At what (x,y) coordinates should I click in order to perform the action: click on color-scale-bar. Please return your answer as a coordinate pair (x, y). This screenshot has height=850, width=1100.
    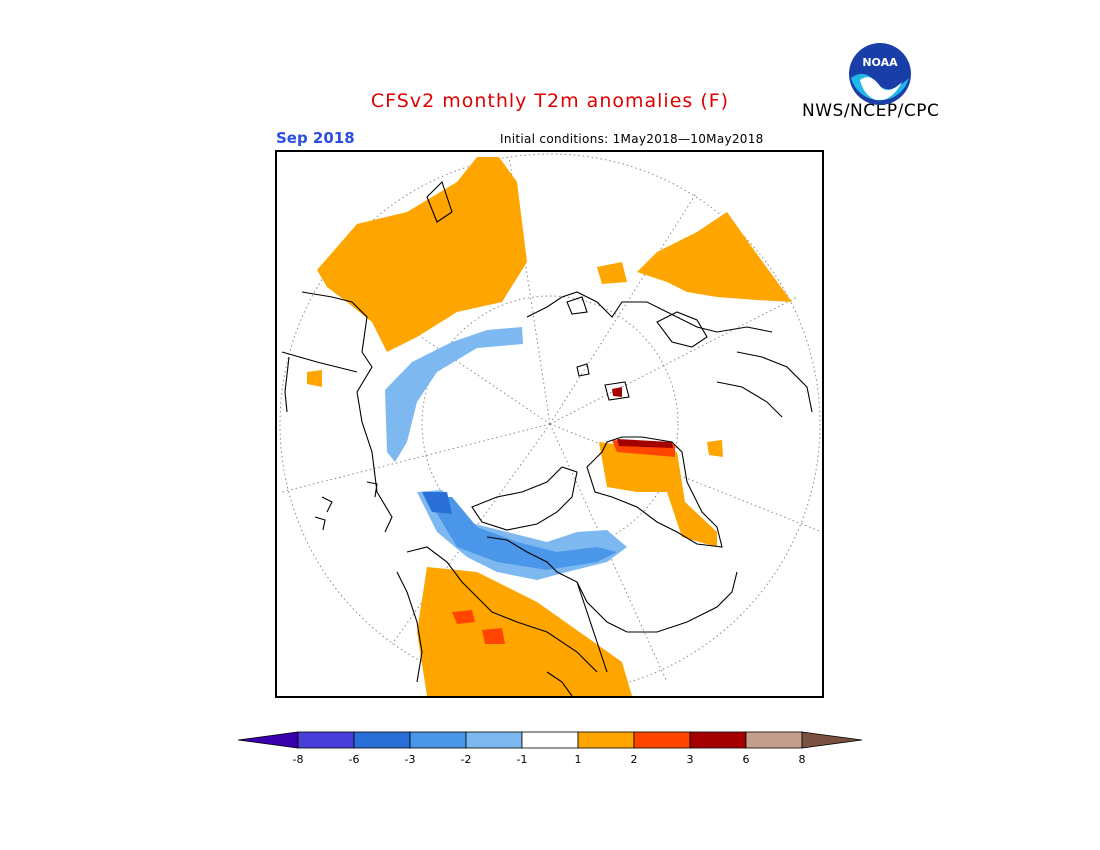
    Looking at the image, I should click on (550, 740).